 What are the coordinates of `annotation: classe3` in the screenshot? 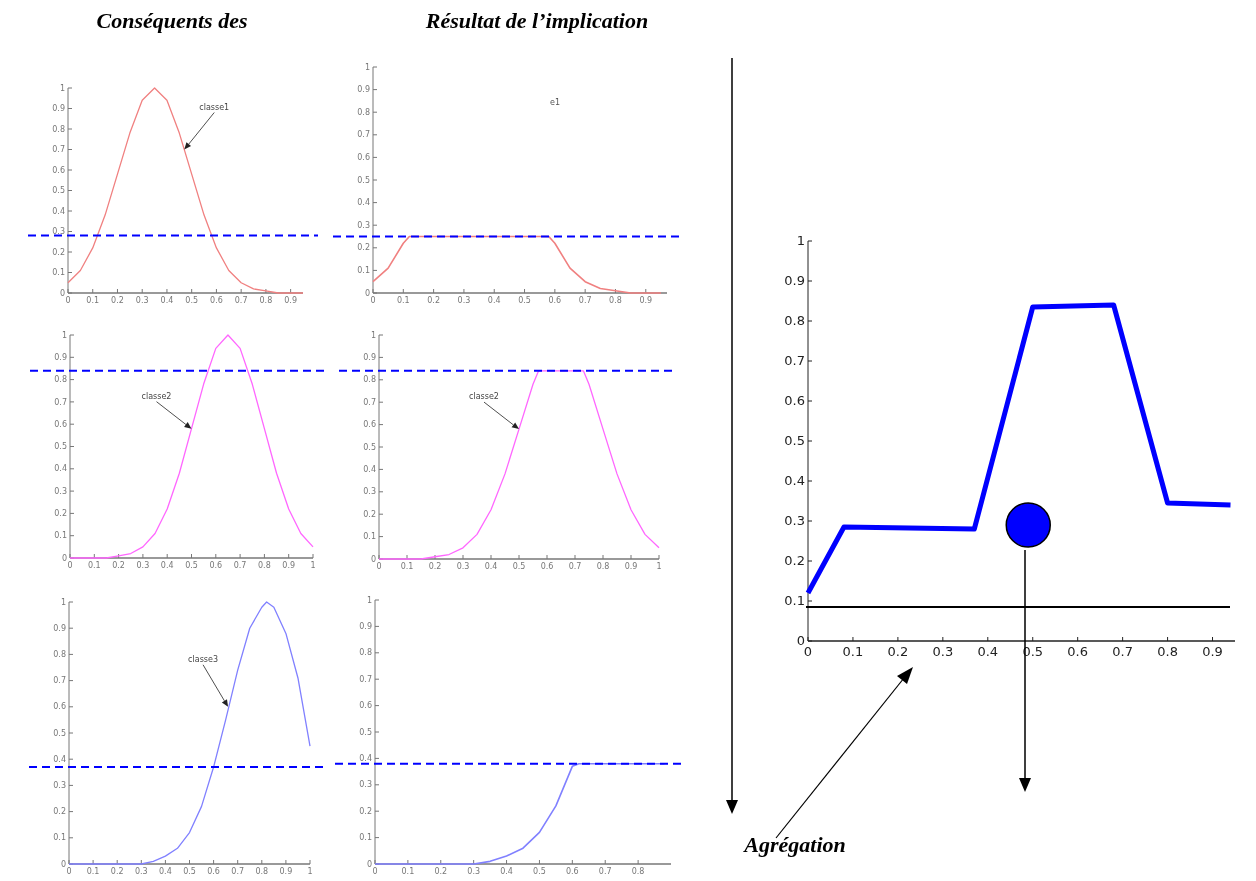 It's located at (203, 659).